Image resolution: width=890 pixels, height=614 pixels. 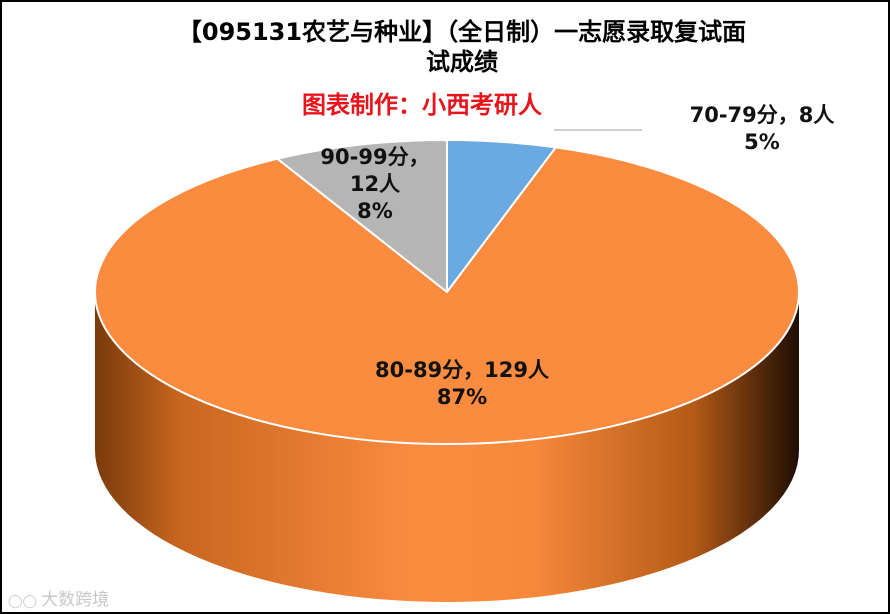 I want to click on data-label-70-79: 70-79分，8人 5%, so click(x=762, y=129).